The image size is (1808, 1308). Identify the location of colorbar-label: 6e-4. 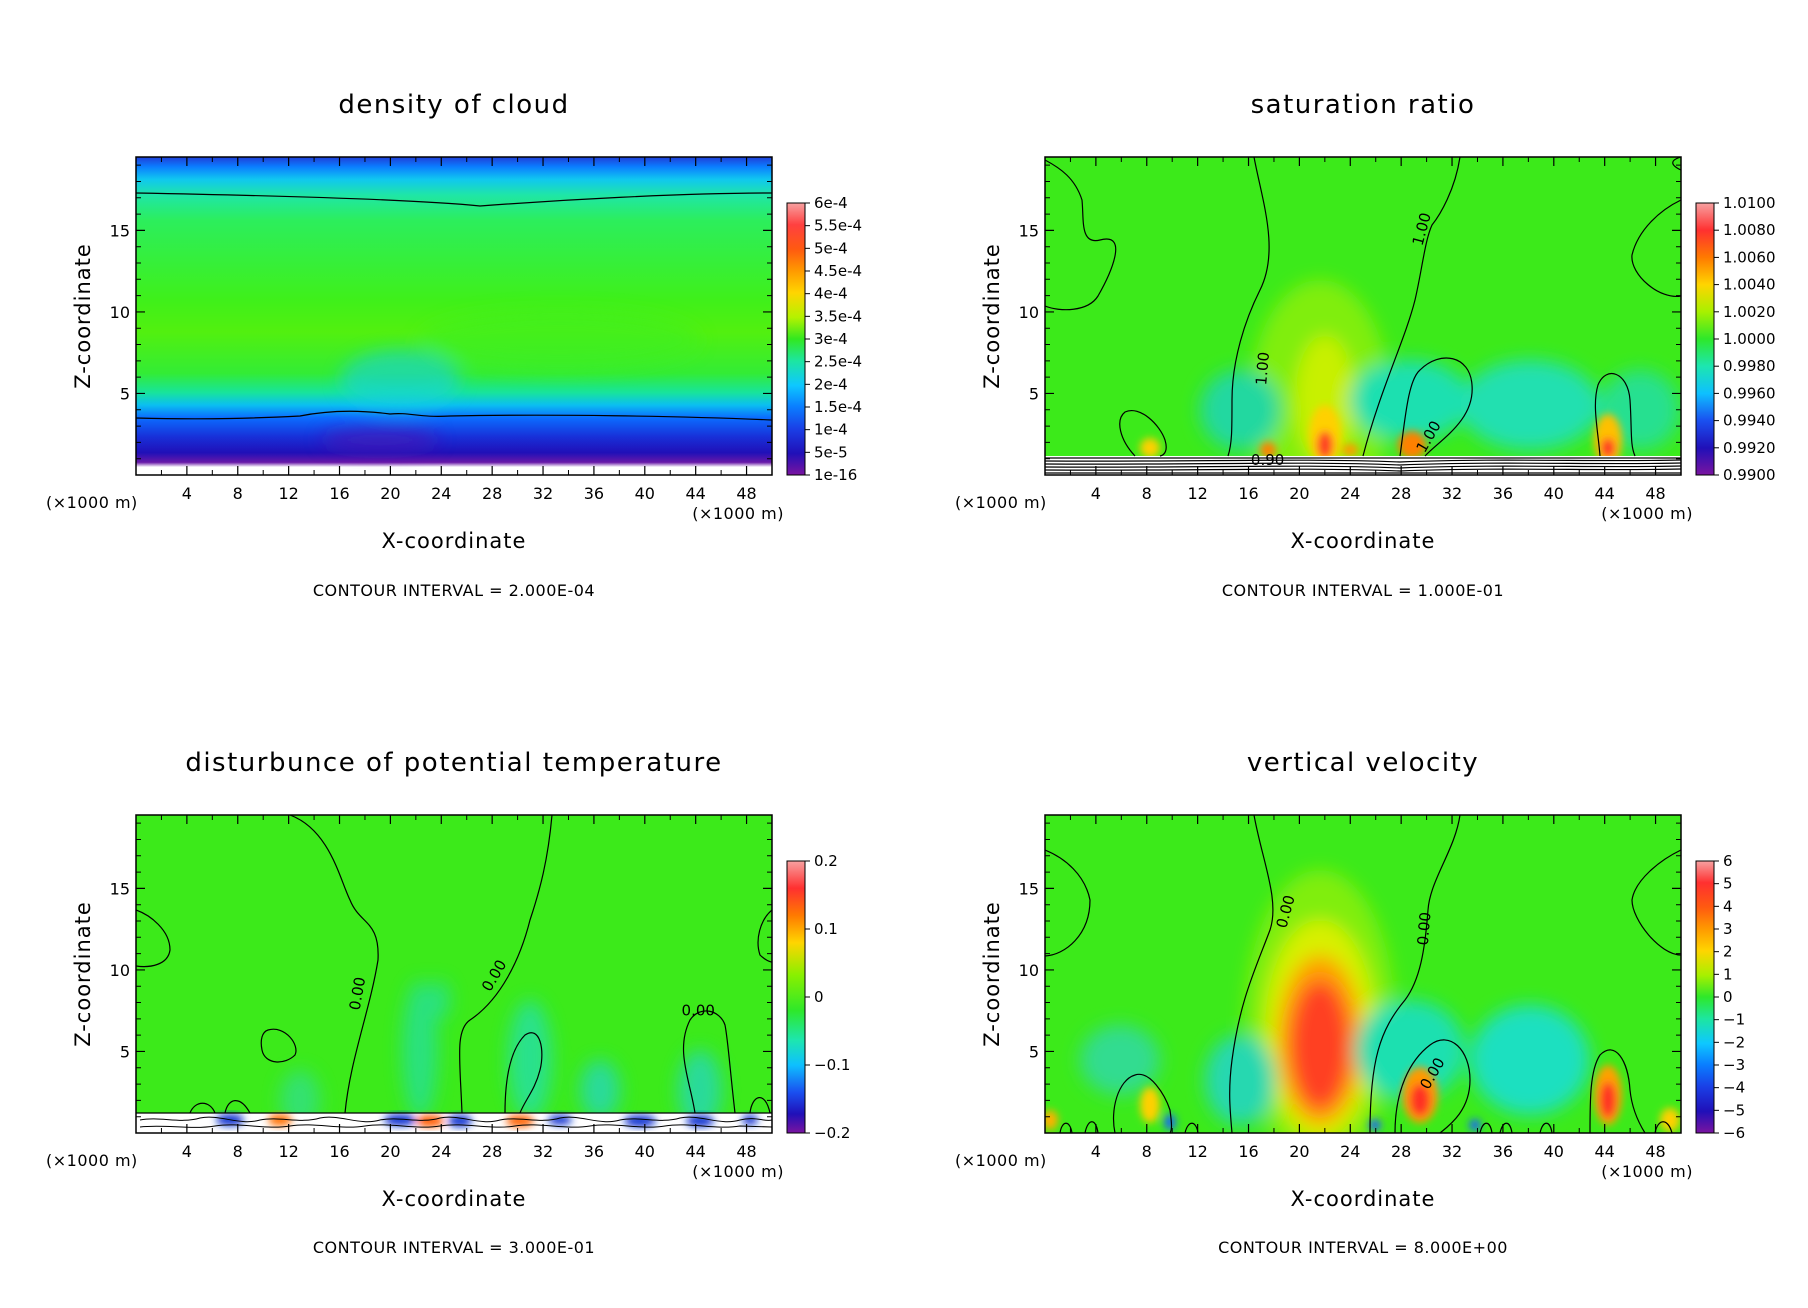
(831, 203).